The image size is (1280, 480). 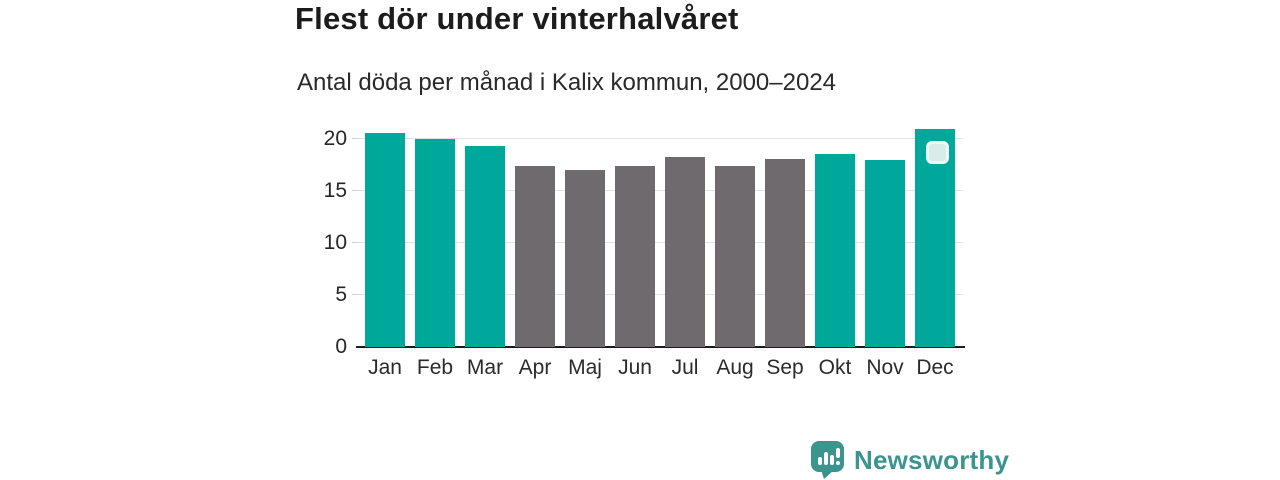 I want to click on ytick-mark-y10, so click(x=355, y=243).